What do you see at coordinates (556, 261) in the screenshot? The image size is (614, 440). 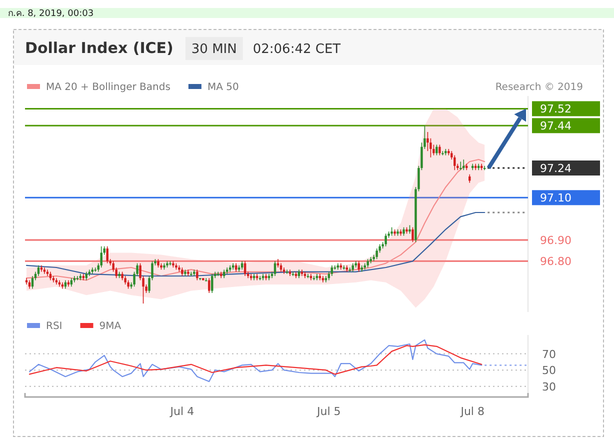 I see `y-tick-label: 96.80` at bounding box center [556, 261].